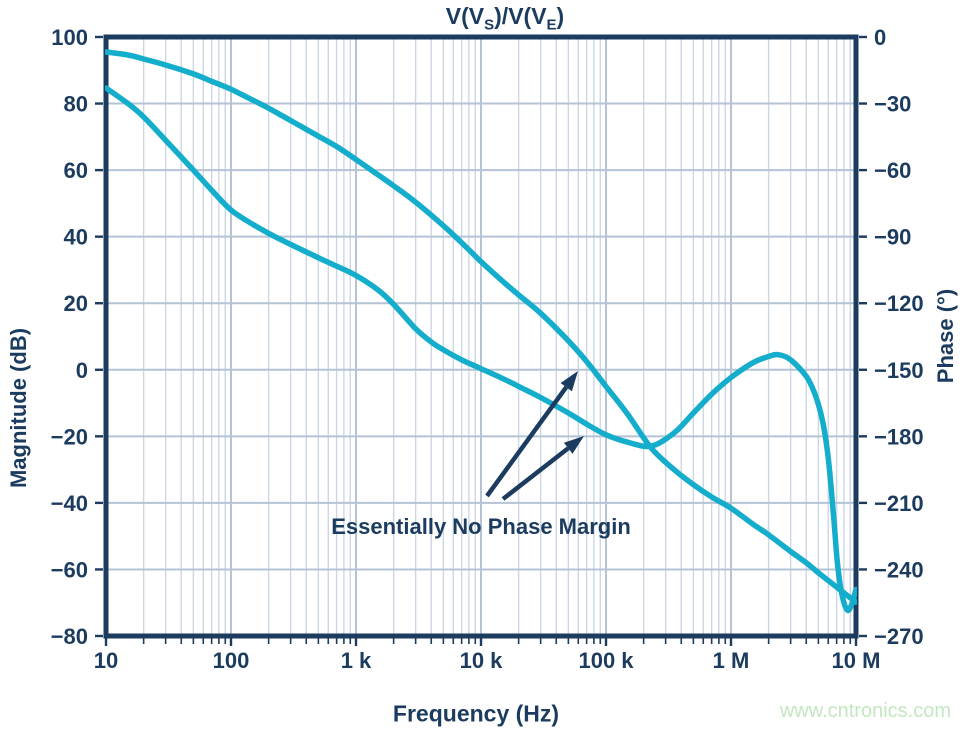 Image resolution: width=963 pixels, height=729 pixels. Describe the element at coordinates (892, 237) in the screenshot. I see `y-right-tick-label: −90` at that location.